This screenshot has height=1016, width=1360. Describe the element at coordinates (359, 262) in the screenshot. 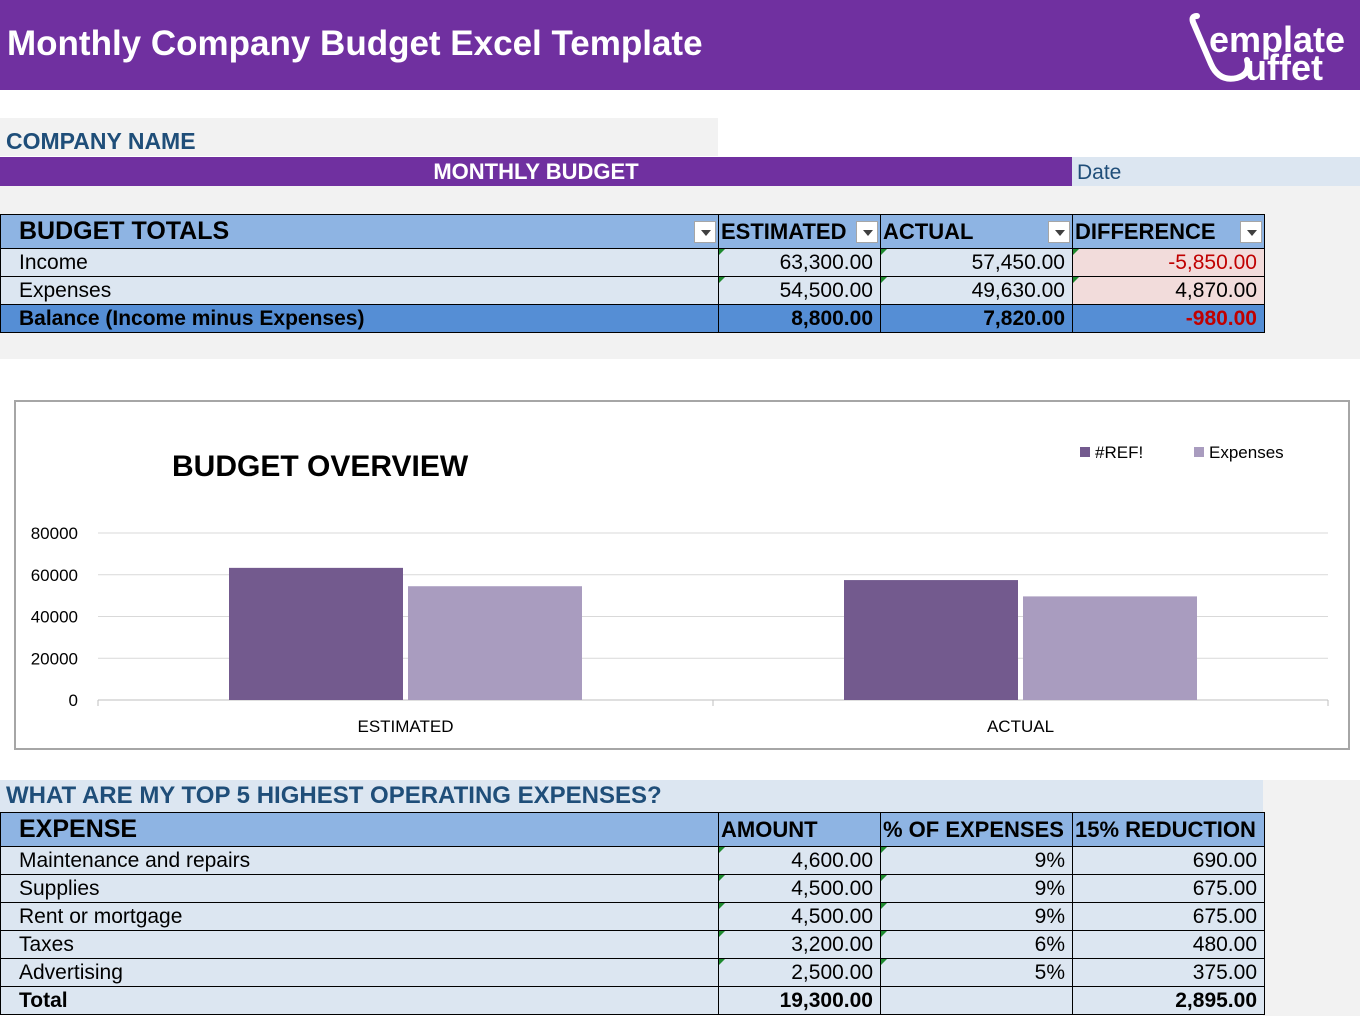

I see `row-label-income: Income` at that location.